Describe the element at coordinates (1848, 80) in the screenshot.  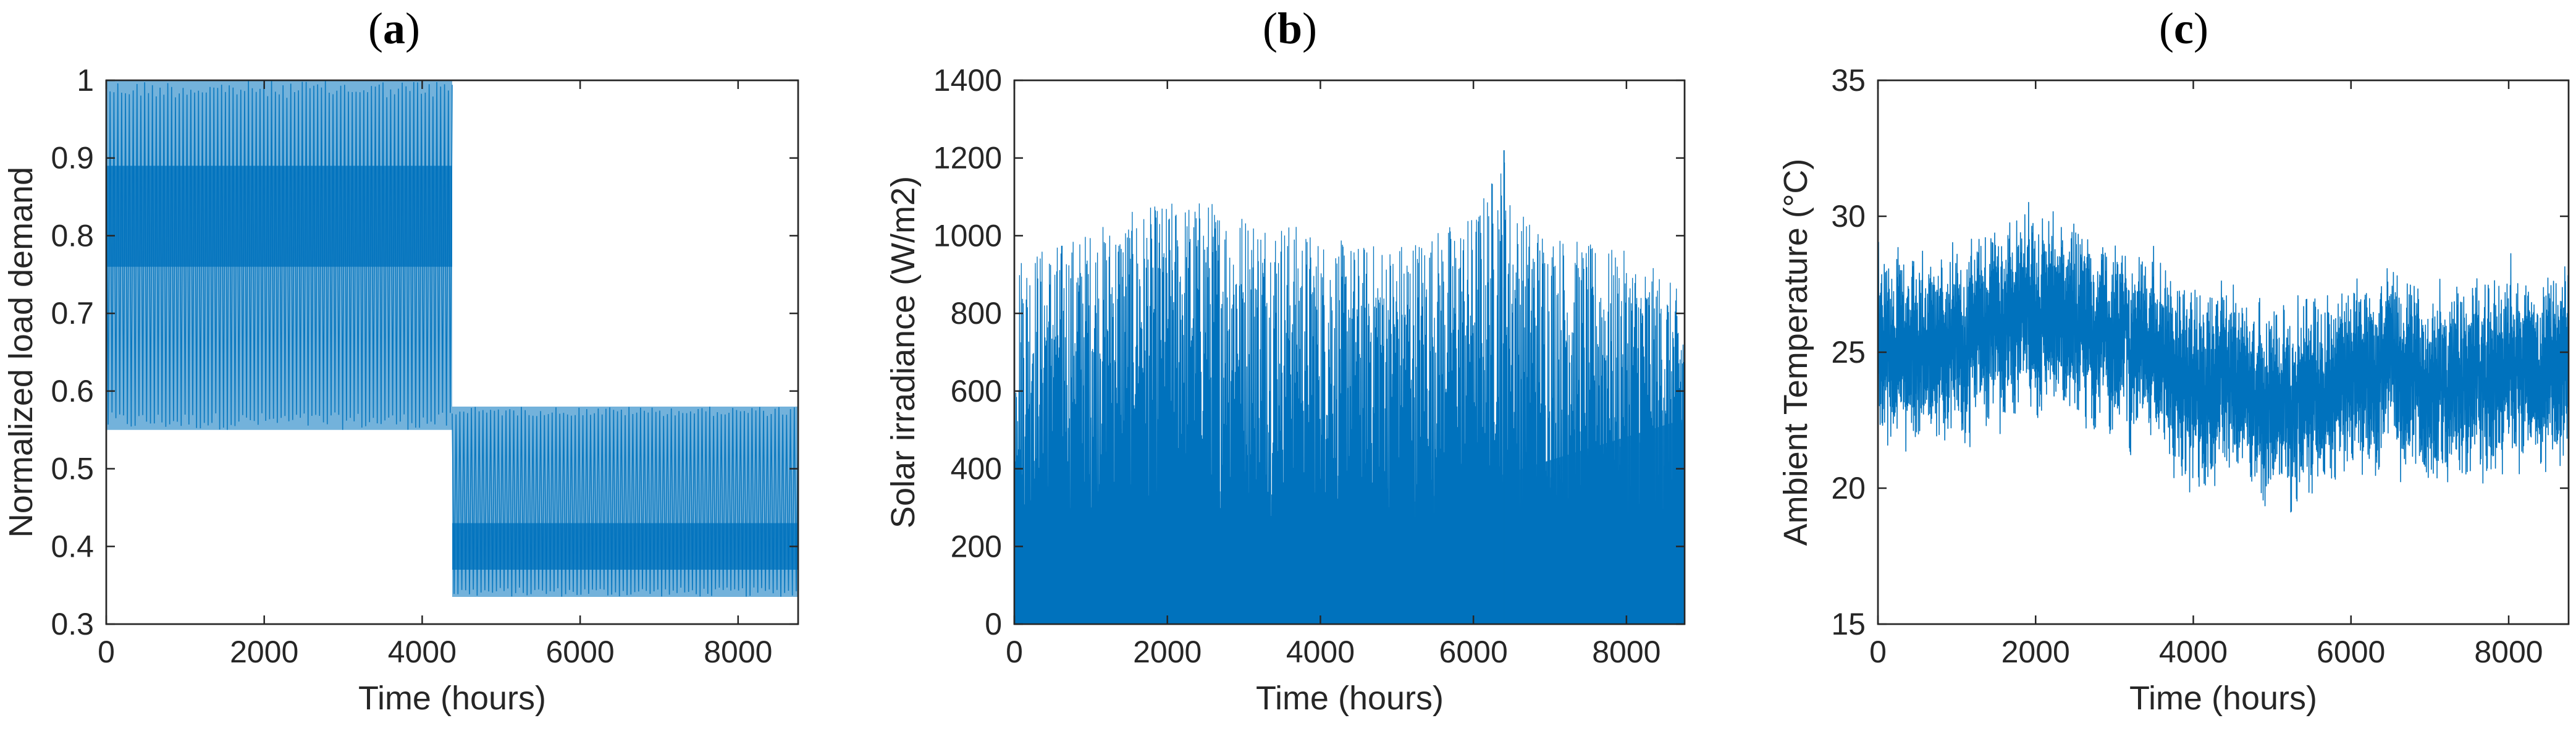
I see `y-tick-label: 35` at that location.